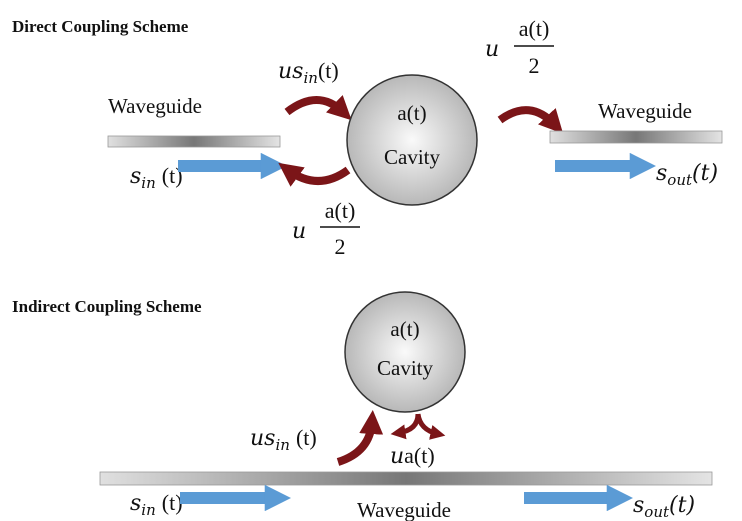  I want to click on coupling-back-factor: u, so click(299, 231).